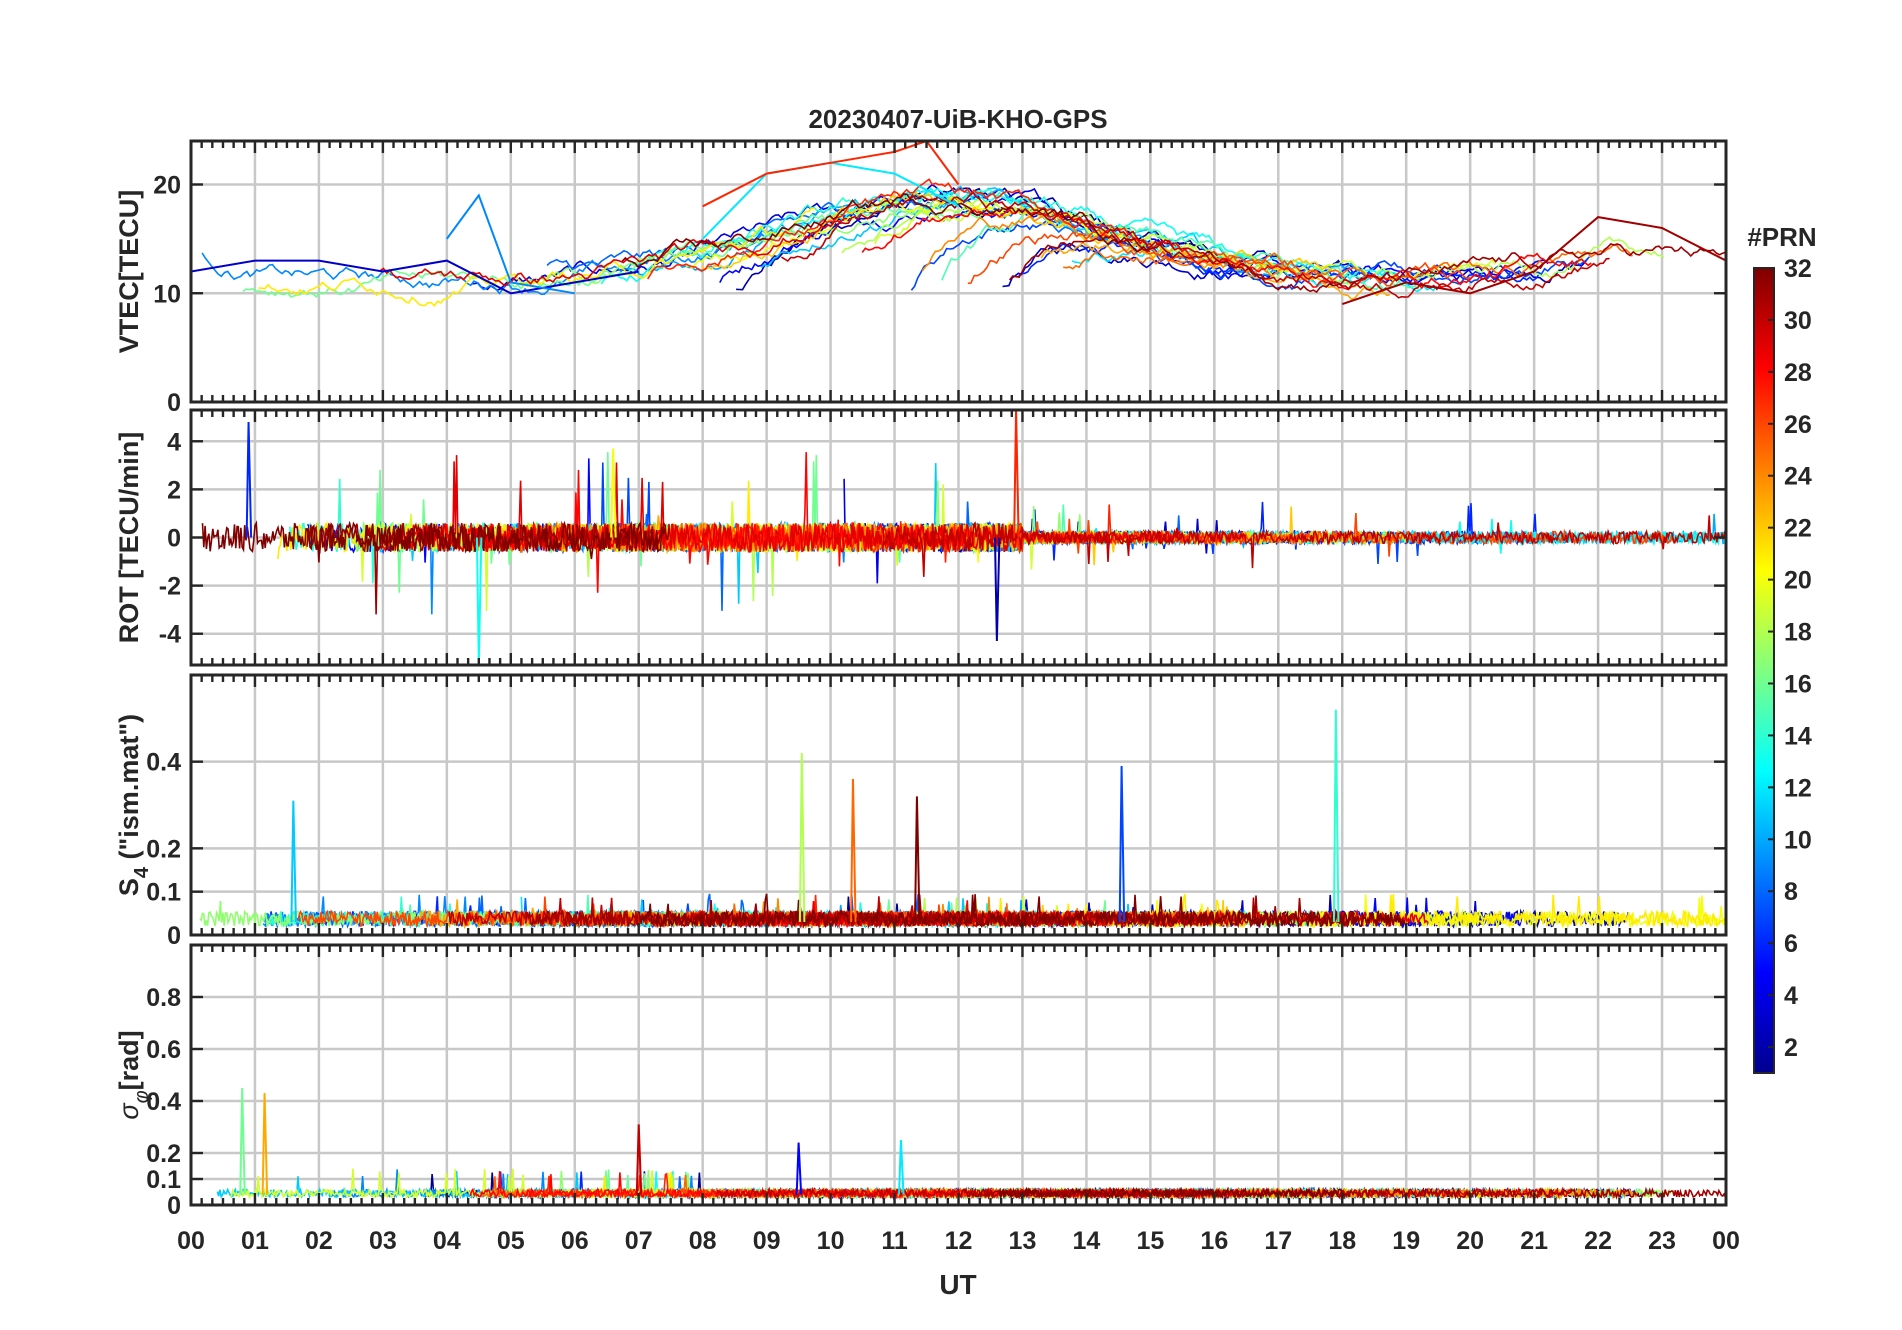  What do you see at coordinates (1798, 633) in the screenshot?
I see `colorbar-tick-label: 18` at bounding box center [1798, 633].